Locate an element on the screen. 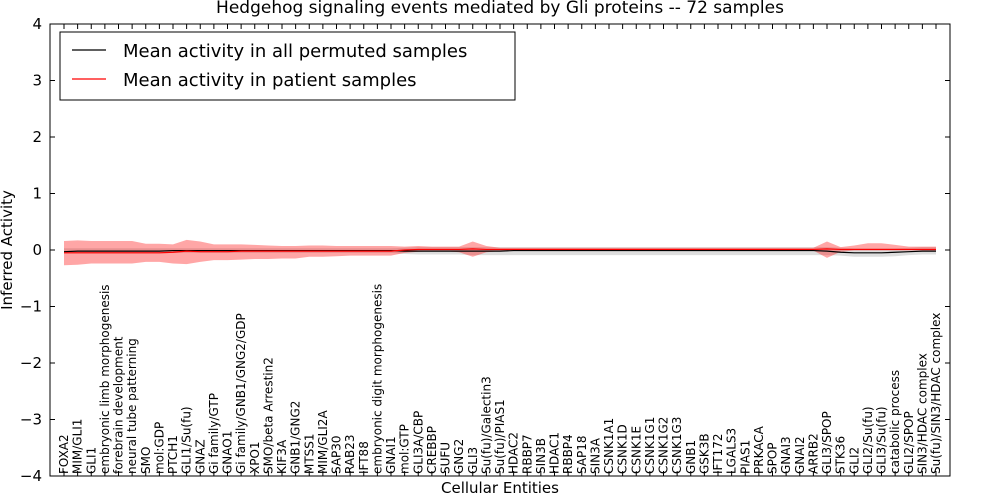  x-tick-label: SUFU is located at coordinates (446, 458).